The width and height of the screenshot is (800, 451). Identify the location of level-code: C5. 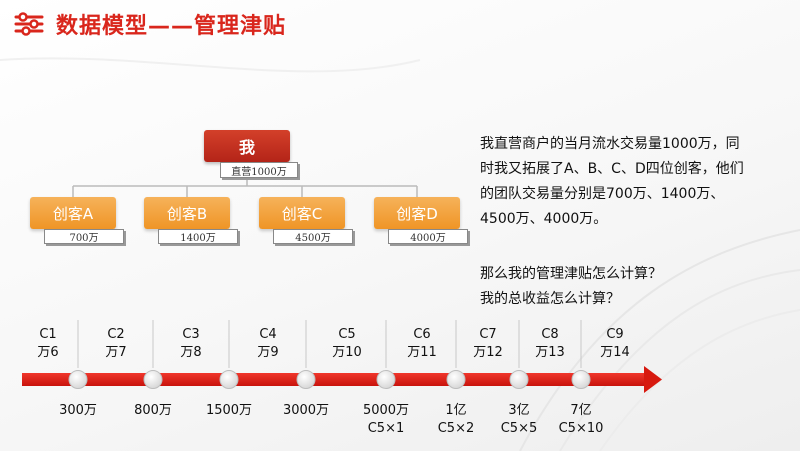
(347, 334).